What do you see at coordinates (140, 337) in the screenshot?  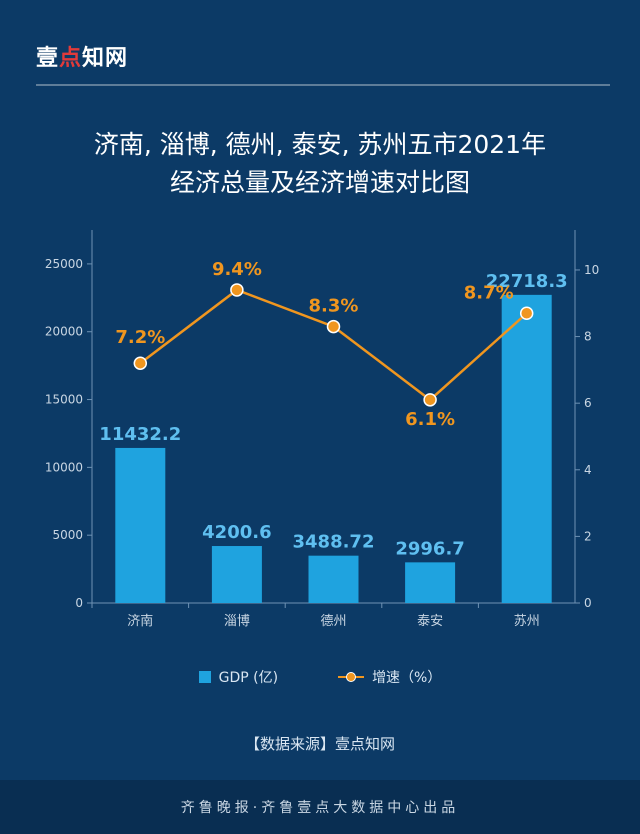 I see `growth-value-label: 7.2%` at bounding box center [140, 337].